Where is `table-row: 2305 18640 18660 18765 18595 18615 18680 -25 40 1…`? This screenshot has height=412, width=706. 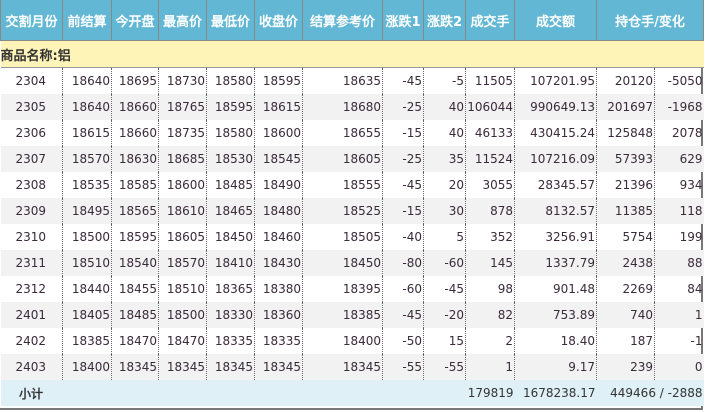 table-row: 2305 18640 18660 18765 18595 18615 18680 -25 40 1… is located at coordinates (352, 107).